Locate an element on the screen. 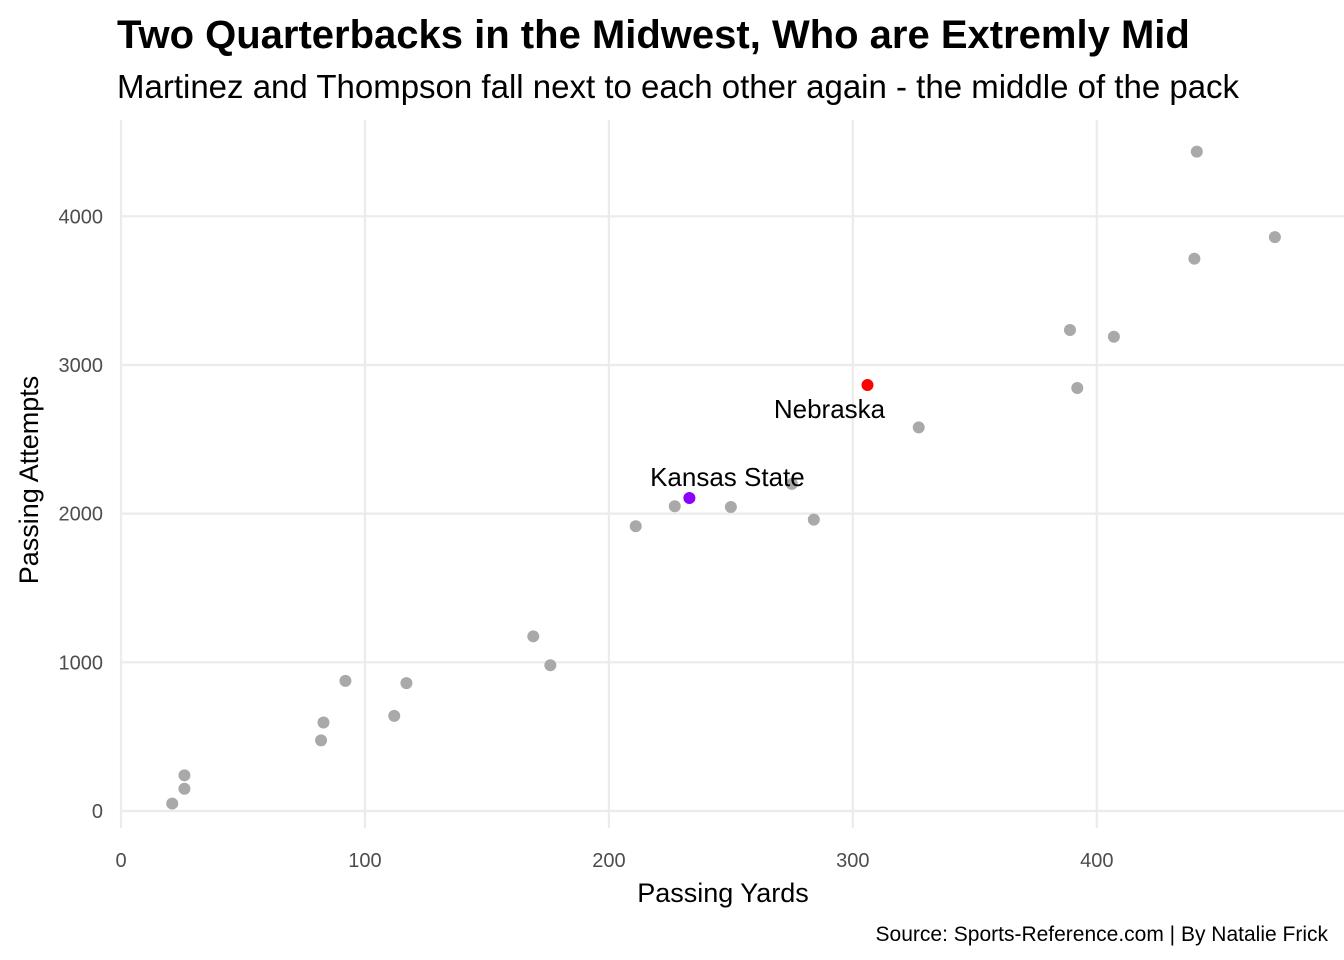  annotation-nebraska: Nebraska is located at coordinates (830, 409).